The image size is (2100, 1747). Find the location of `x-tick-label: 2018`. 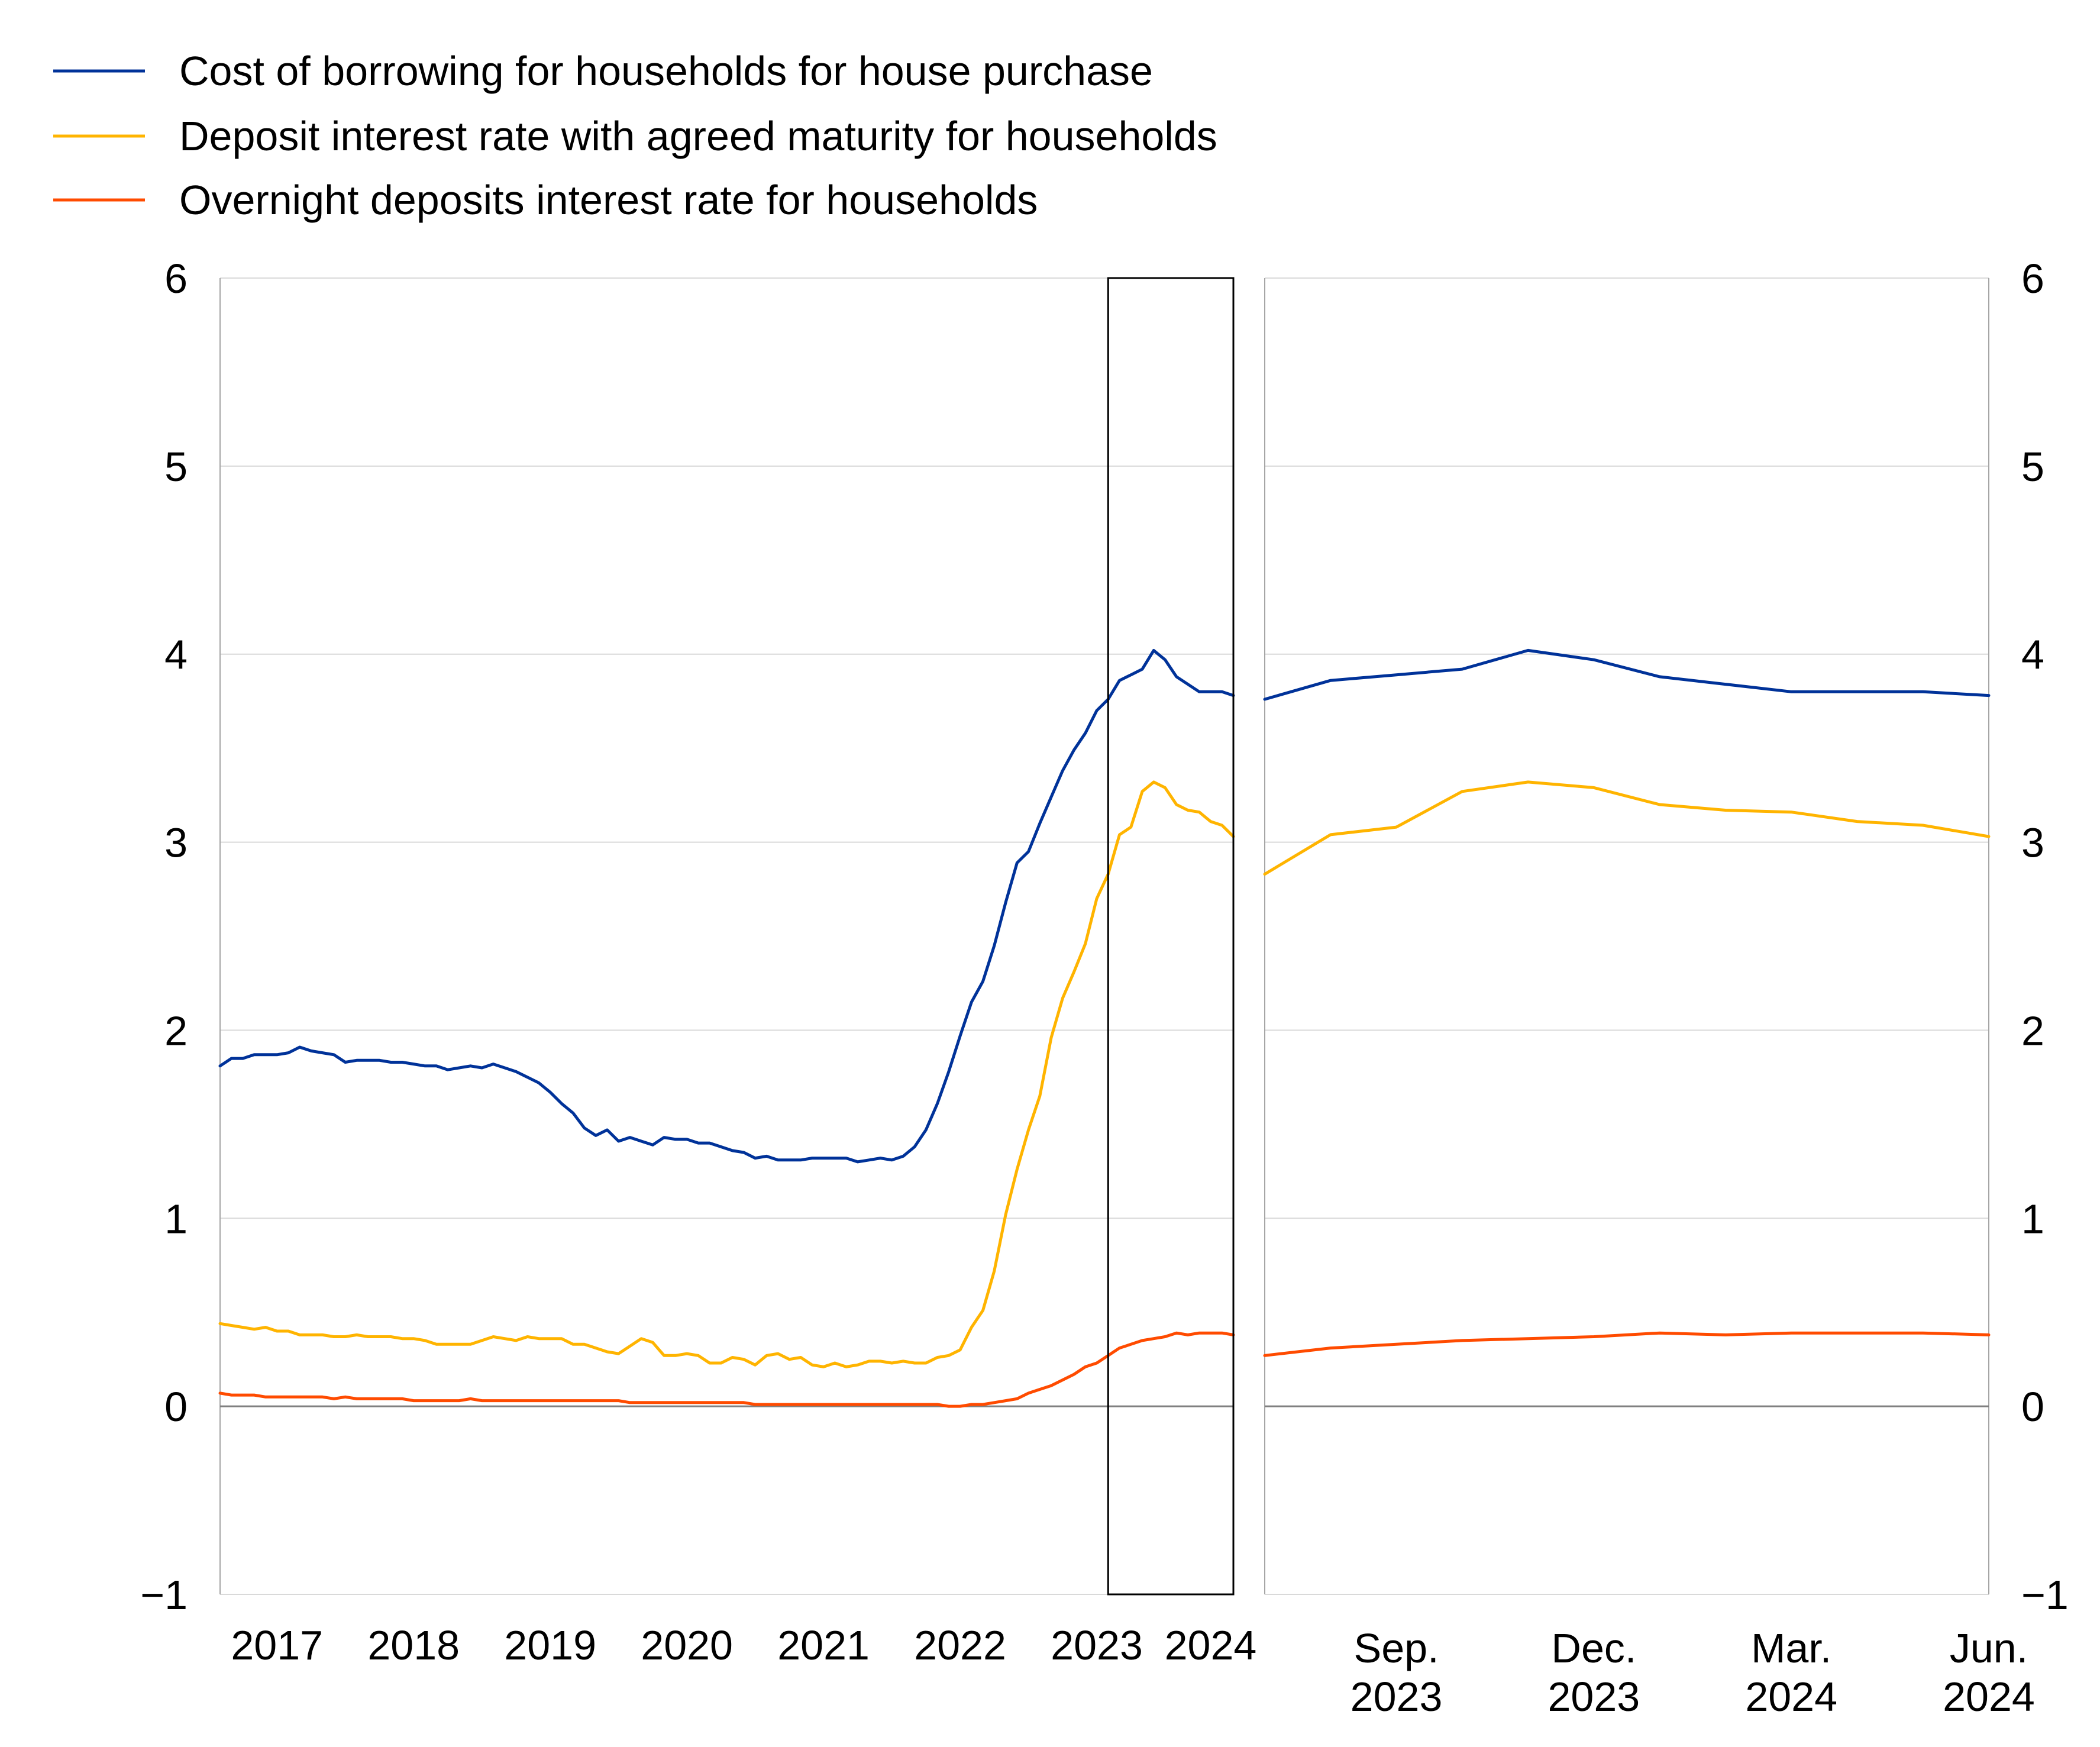

x-tick-label: 2018 is located at coordinates (413, 1645).